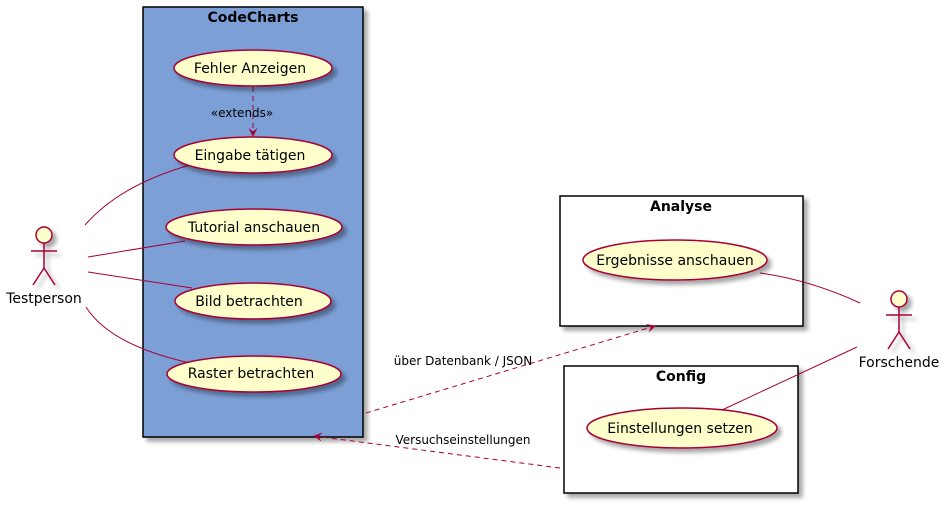 This screenshot has width=948, height=506. Describe the element at coordinates (681, 207) in the screenshot. I see `package-analyse-title: Analyse` at that location.